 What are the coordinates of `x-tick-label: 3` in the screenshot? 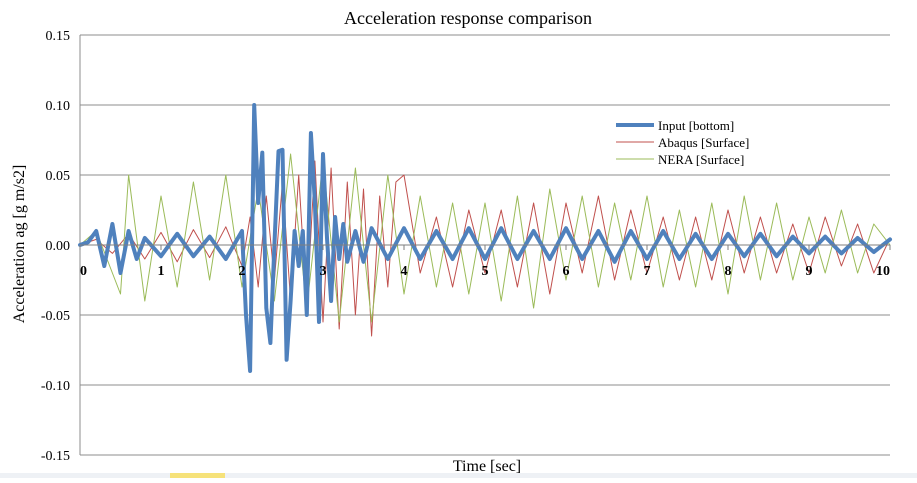 It's located at (323, 271).